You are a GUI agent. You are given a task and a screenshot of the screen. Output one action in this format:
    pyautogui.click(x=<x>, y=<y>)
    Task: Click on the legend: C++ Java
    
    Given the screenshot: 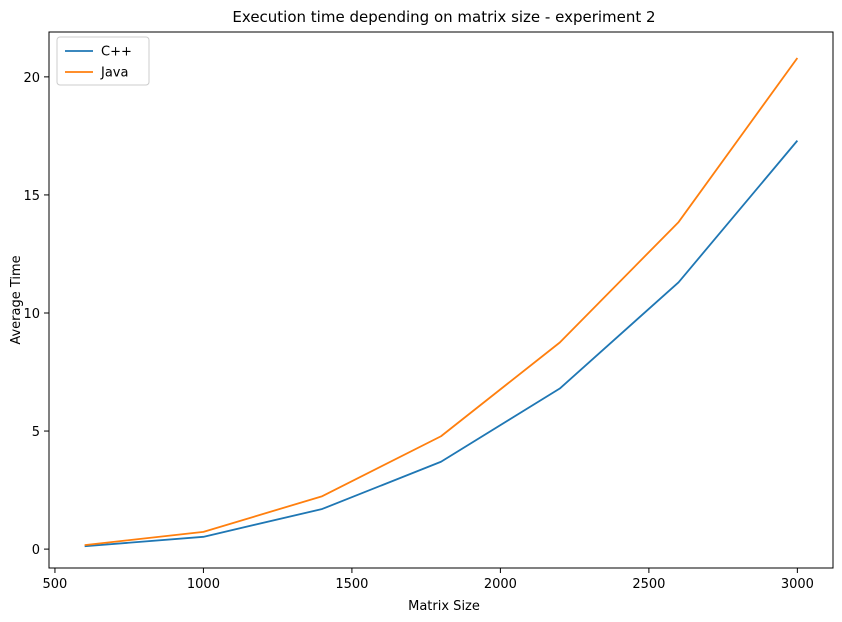 What is the action you would take?
    pyautogui.click(x=103, y=61)
    